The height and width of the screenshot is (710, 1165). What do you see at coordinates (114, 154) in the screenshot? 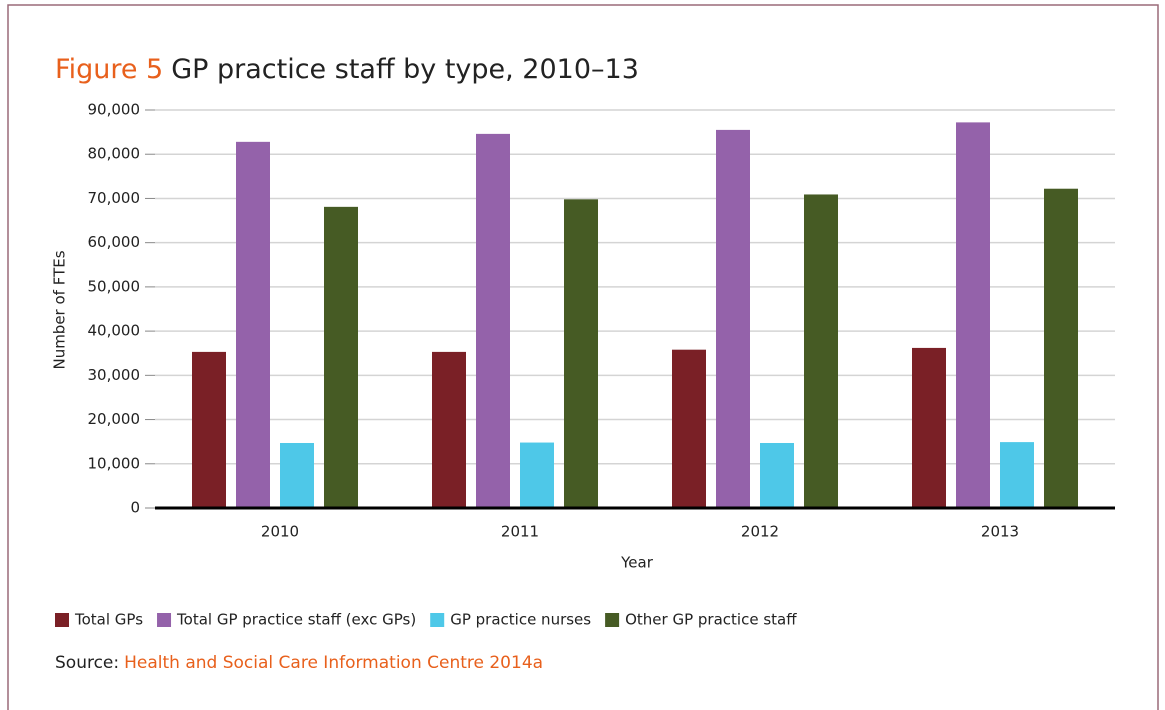
I see `y-tick-label: 80,000` at bounding box center [114, 154].